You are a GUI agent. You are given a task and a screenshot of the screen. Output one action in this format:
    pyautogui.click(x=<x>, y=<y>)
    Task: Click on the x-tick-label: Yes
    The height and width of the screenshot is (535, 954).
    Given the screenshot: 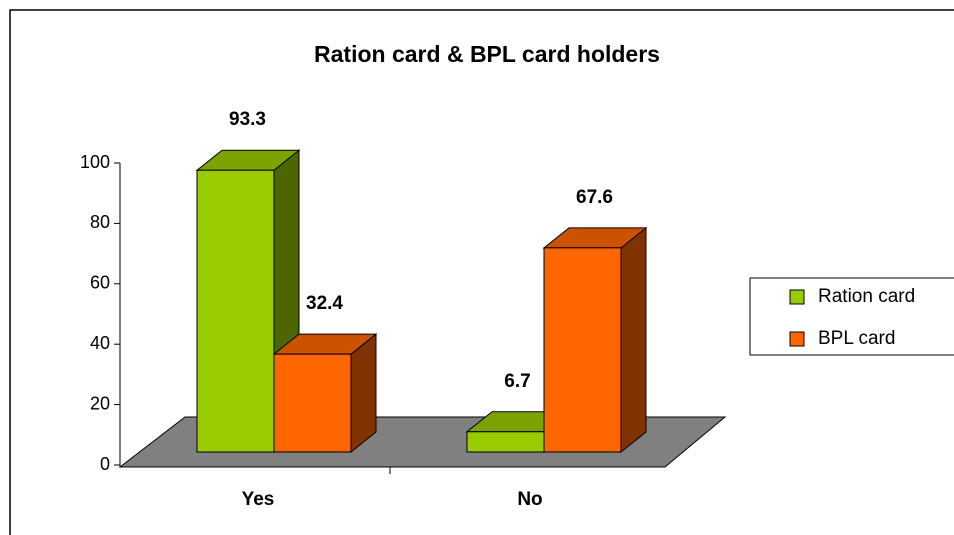 What is the action you would take?
    pyautogui.click(x=258, y=499)
    